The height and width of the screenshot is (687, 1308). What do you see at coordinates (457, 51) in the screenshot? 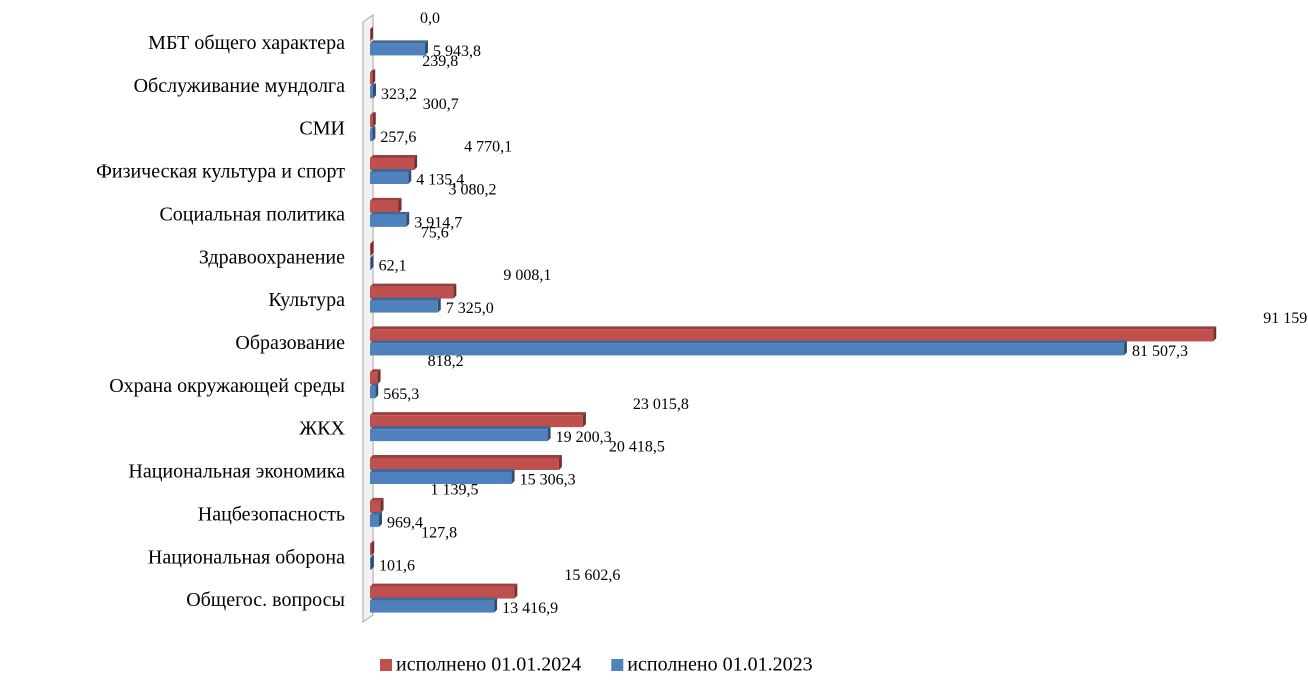
I see `value-label: 5 943,8` at bounding box center [457, 51].